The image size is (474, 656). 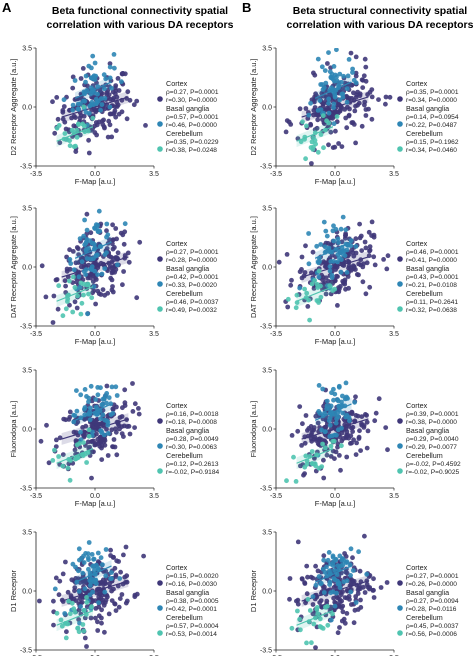 I want to click on panel-letter: B, so click(x=246, y=7).